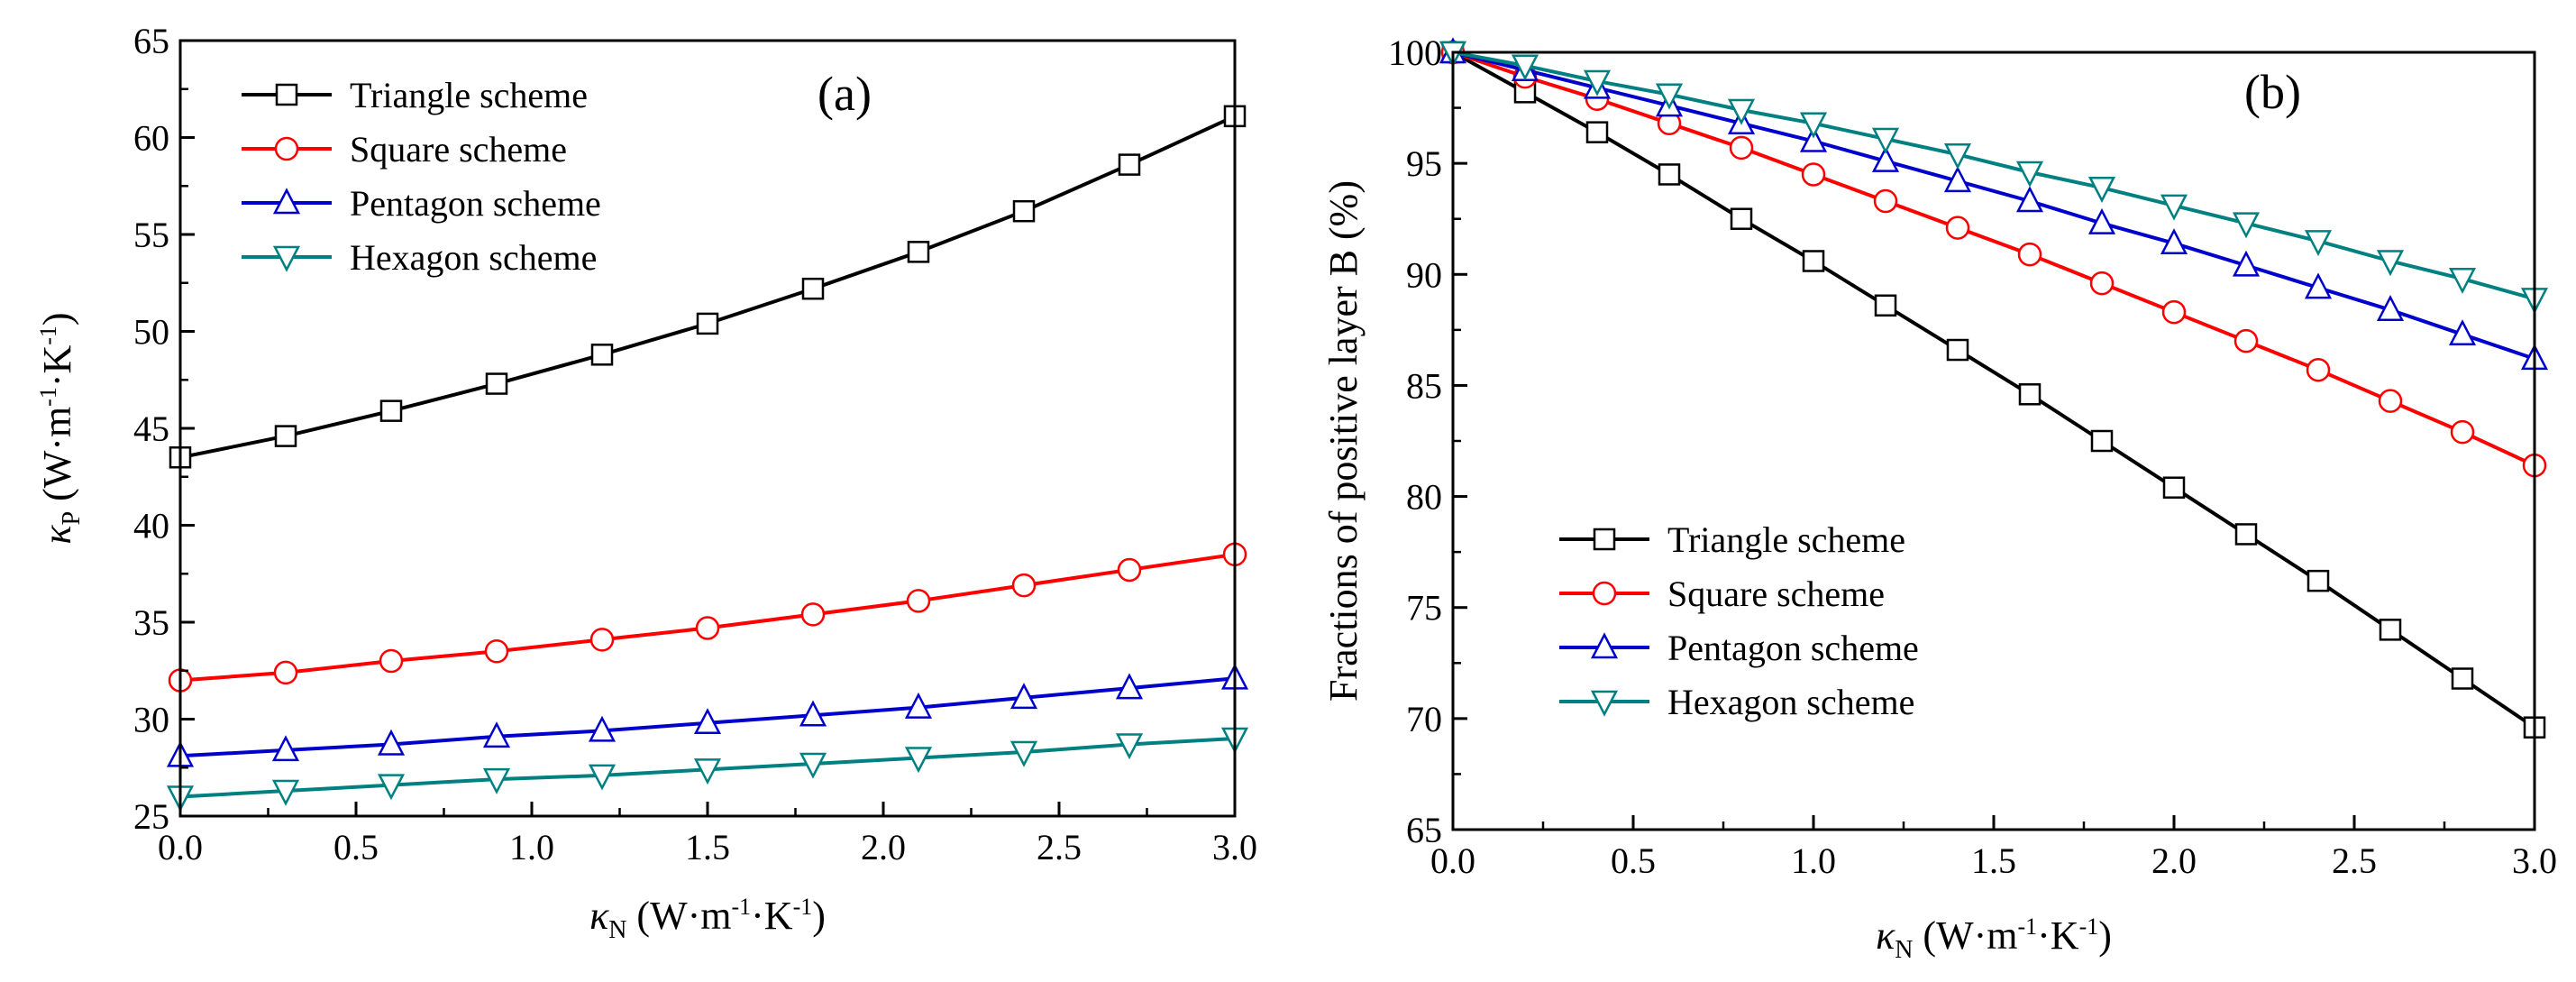 This screenshot has width=2576, height=982. I want to click on panel-a-legend-label-hexagon: Hexagon scheme, so click(473, 257).